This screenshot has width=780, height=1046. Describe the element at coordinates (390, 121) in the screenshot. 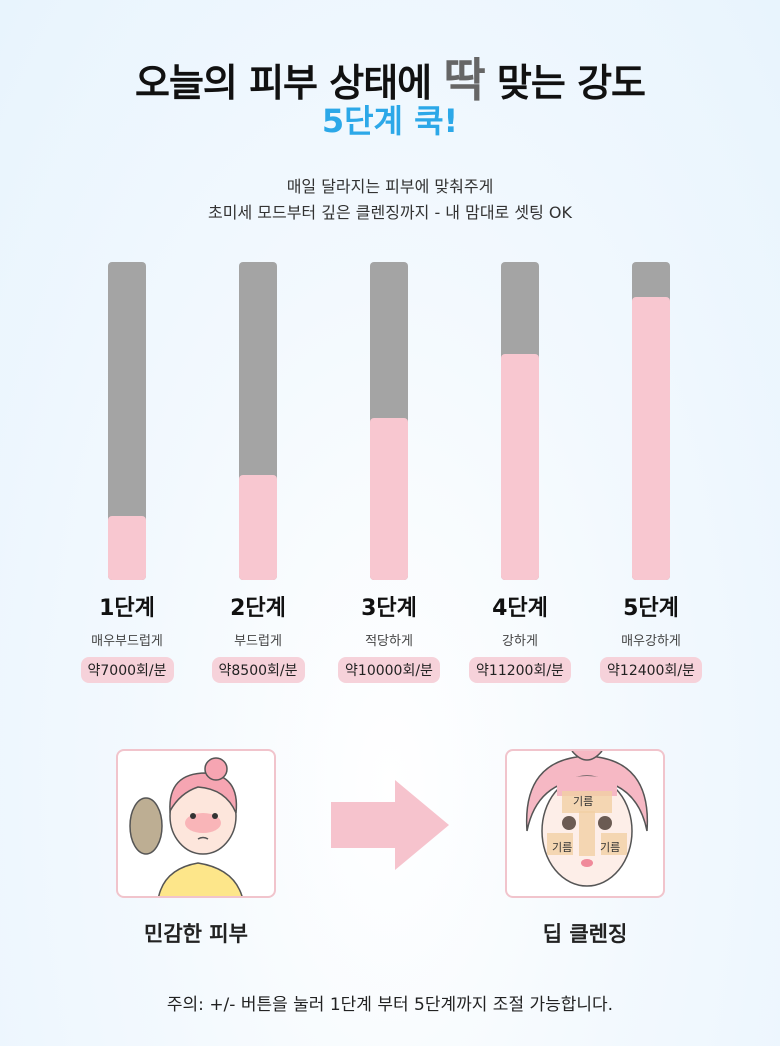

I see `page-subtitle: 5단계 쿡!` at that location.